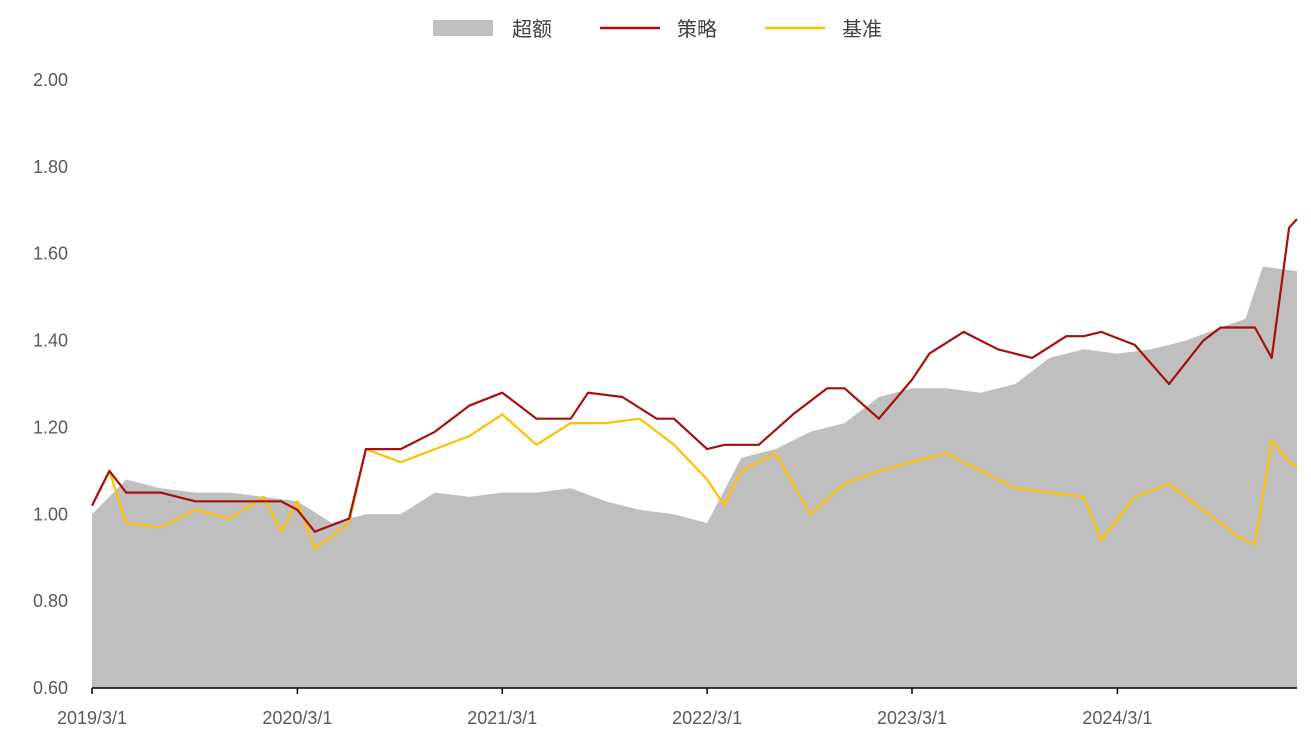 The height and width of the screenshot is (738, 1311). I want to click on y-tick-label: 0.80, so click(50, 601).